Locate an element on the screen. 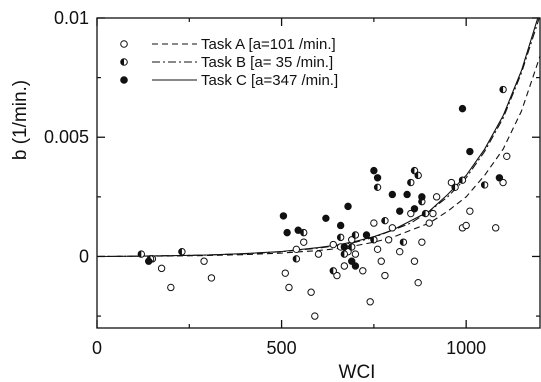 The width and height of the screenshot is (541, 382). legend-marker-half-filled-circle-fill is located at coordinates (122, 62).